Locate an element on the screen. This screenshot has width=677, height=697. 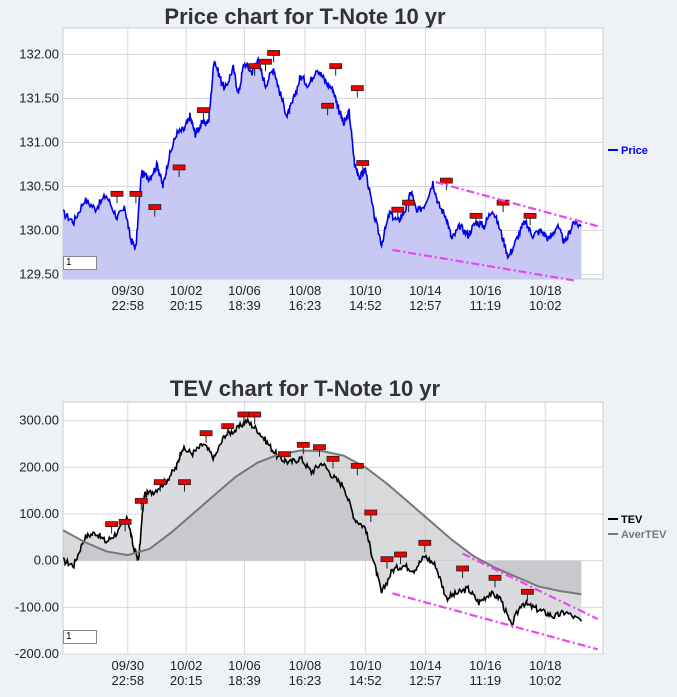
y-tick-label: 131.00 is located at coordinates (39, 141).